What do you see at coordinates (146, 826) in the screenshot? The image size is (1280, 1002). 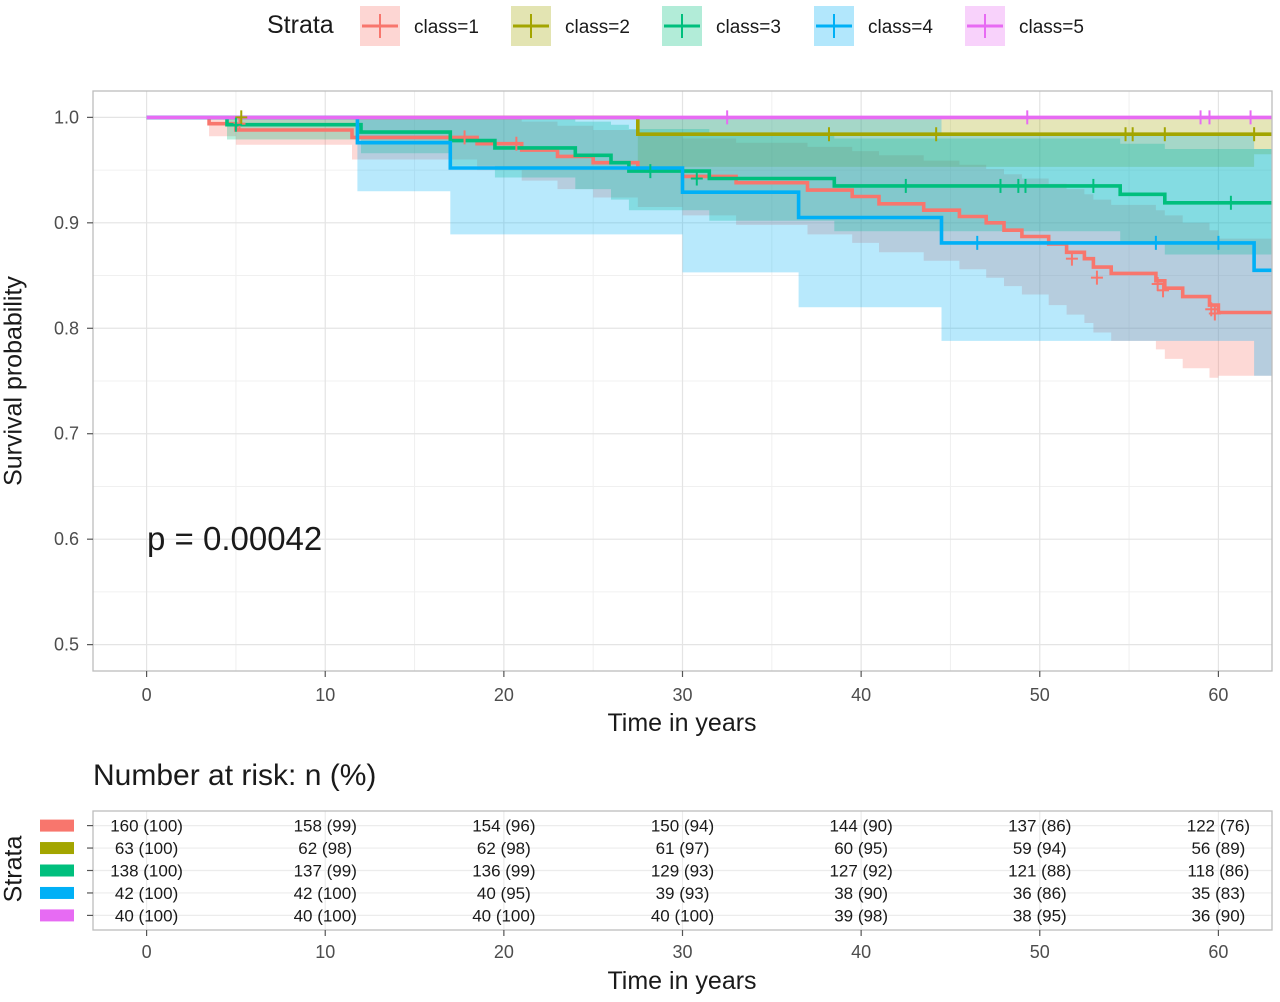 I see `risk-cell: 160 (100)` at bounding box center [146, 826].